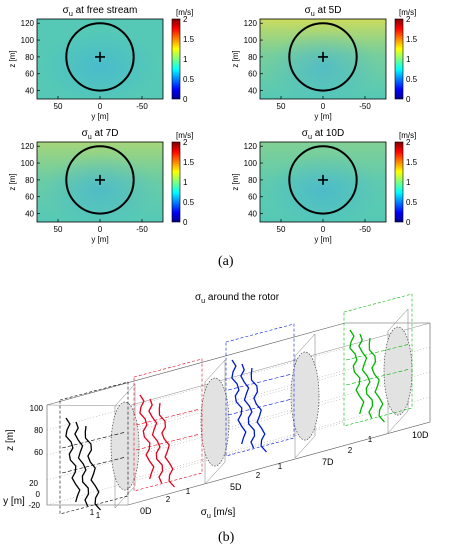 Image resolution: width=459 pixels, height=555 pixels. I want to click on station-frame, so click(260, 390).